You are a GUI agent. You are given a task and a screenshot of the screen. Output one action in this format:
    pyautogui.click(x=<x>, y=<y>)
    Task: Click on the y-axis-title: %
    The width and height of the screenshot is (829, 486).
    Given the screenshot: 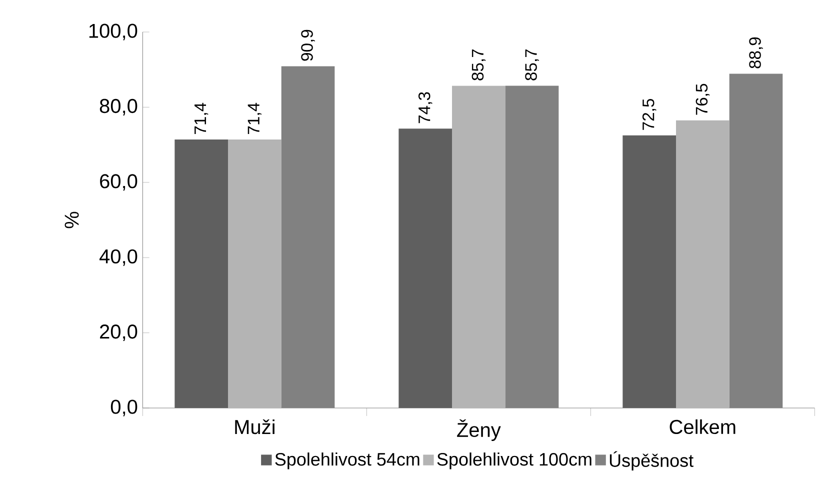 What is the action you would take?
    pyautogui.click(x=71, y=220)
    